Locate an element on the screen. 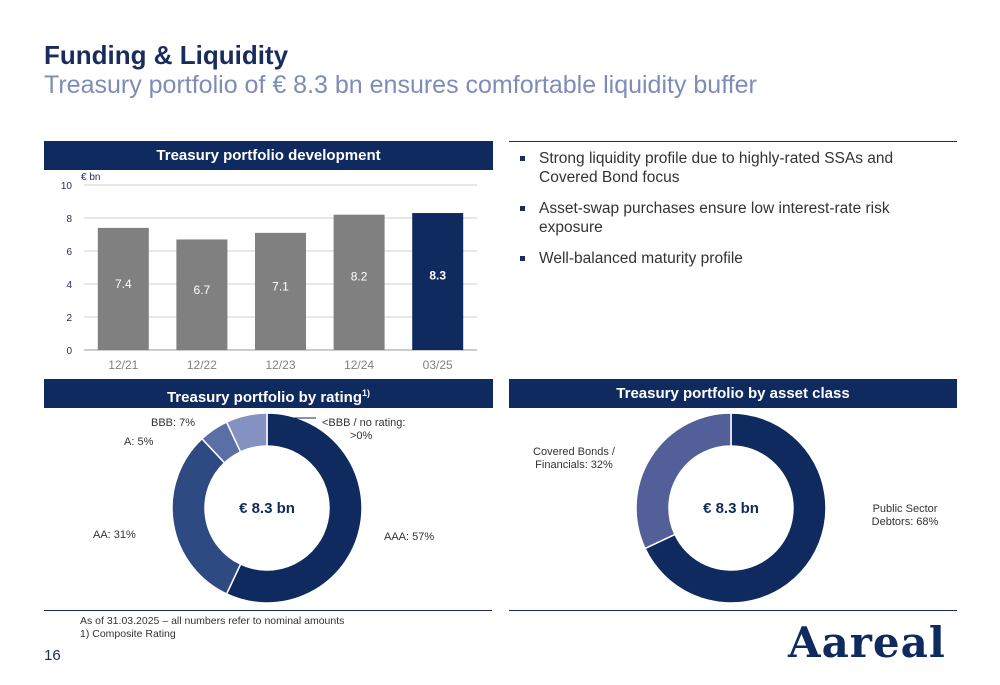  y-tick-label: 2 is located at coordinates (69, 318).